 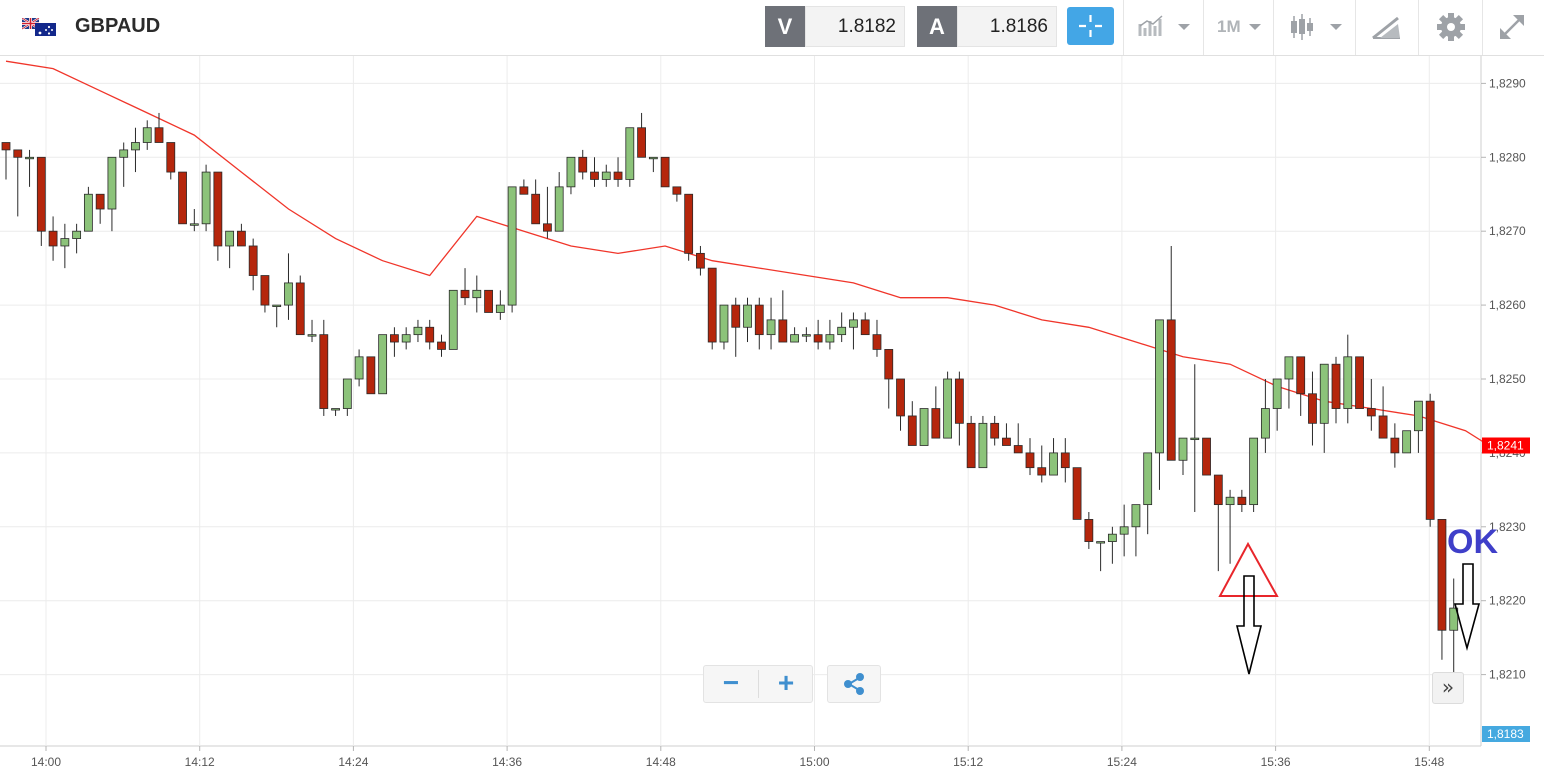 What do you see at coordinates (785, 26) in the screenshot?
I see `sell-label: V` at bounding box center [785, 26].